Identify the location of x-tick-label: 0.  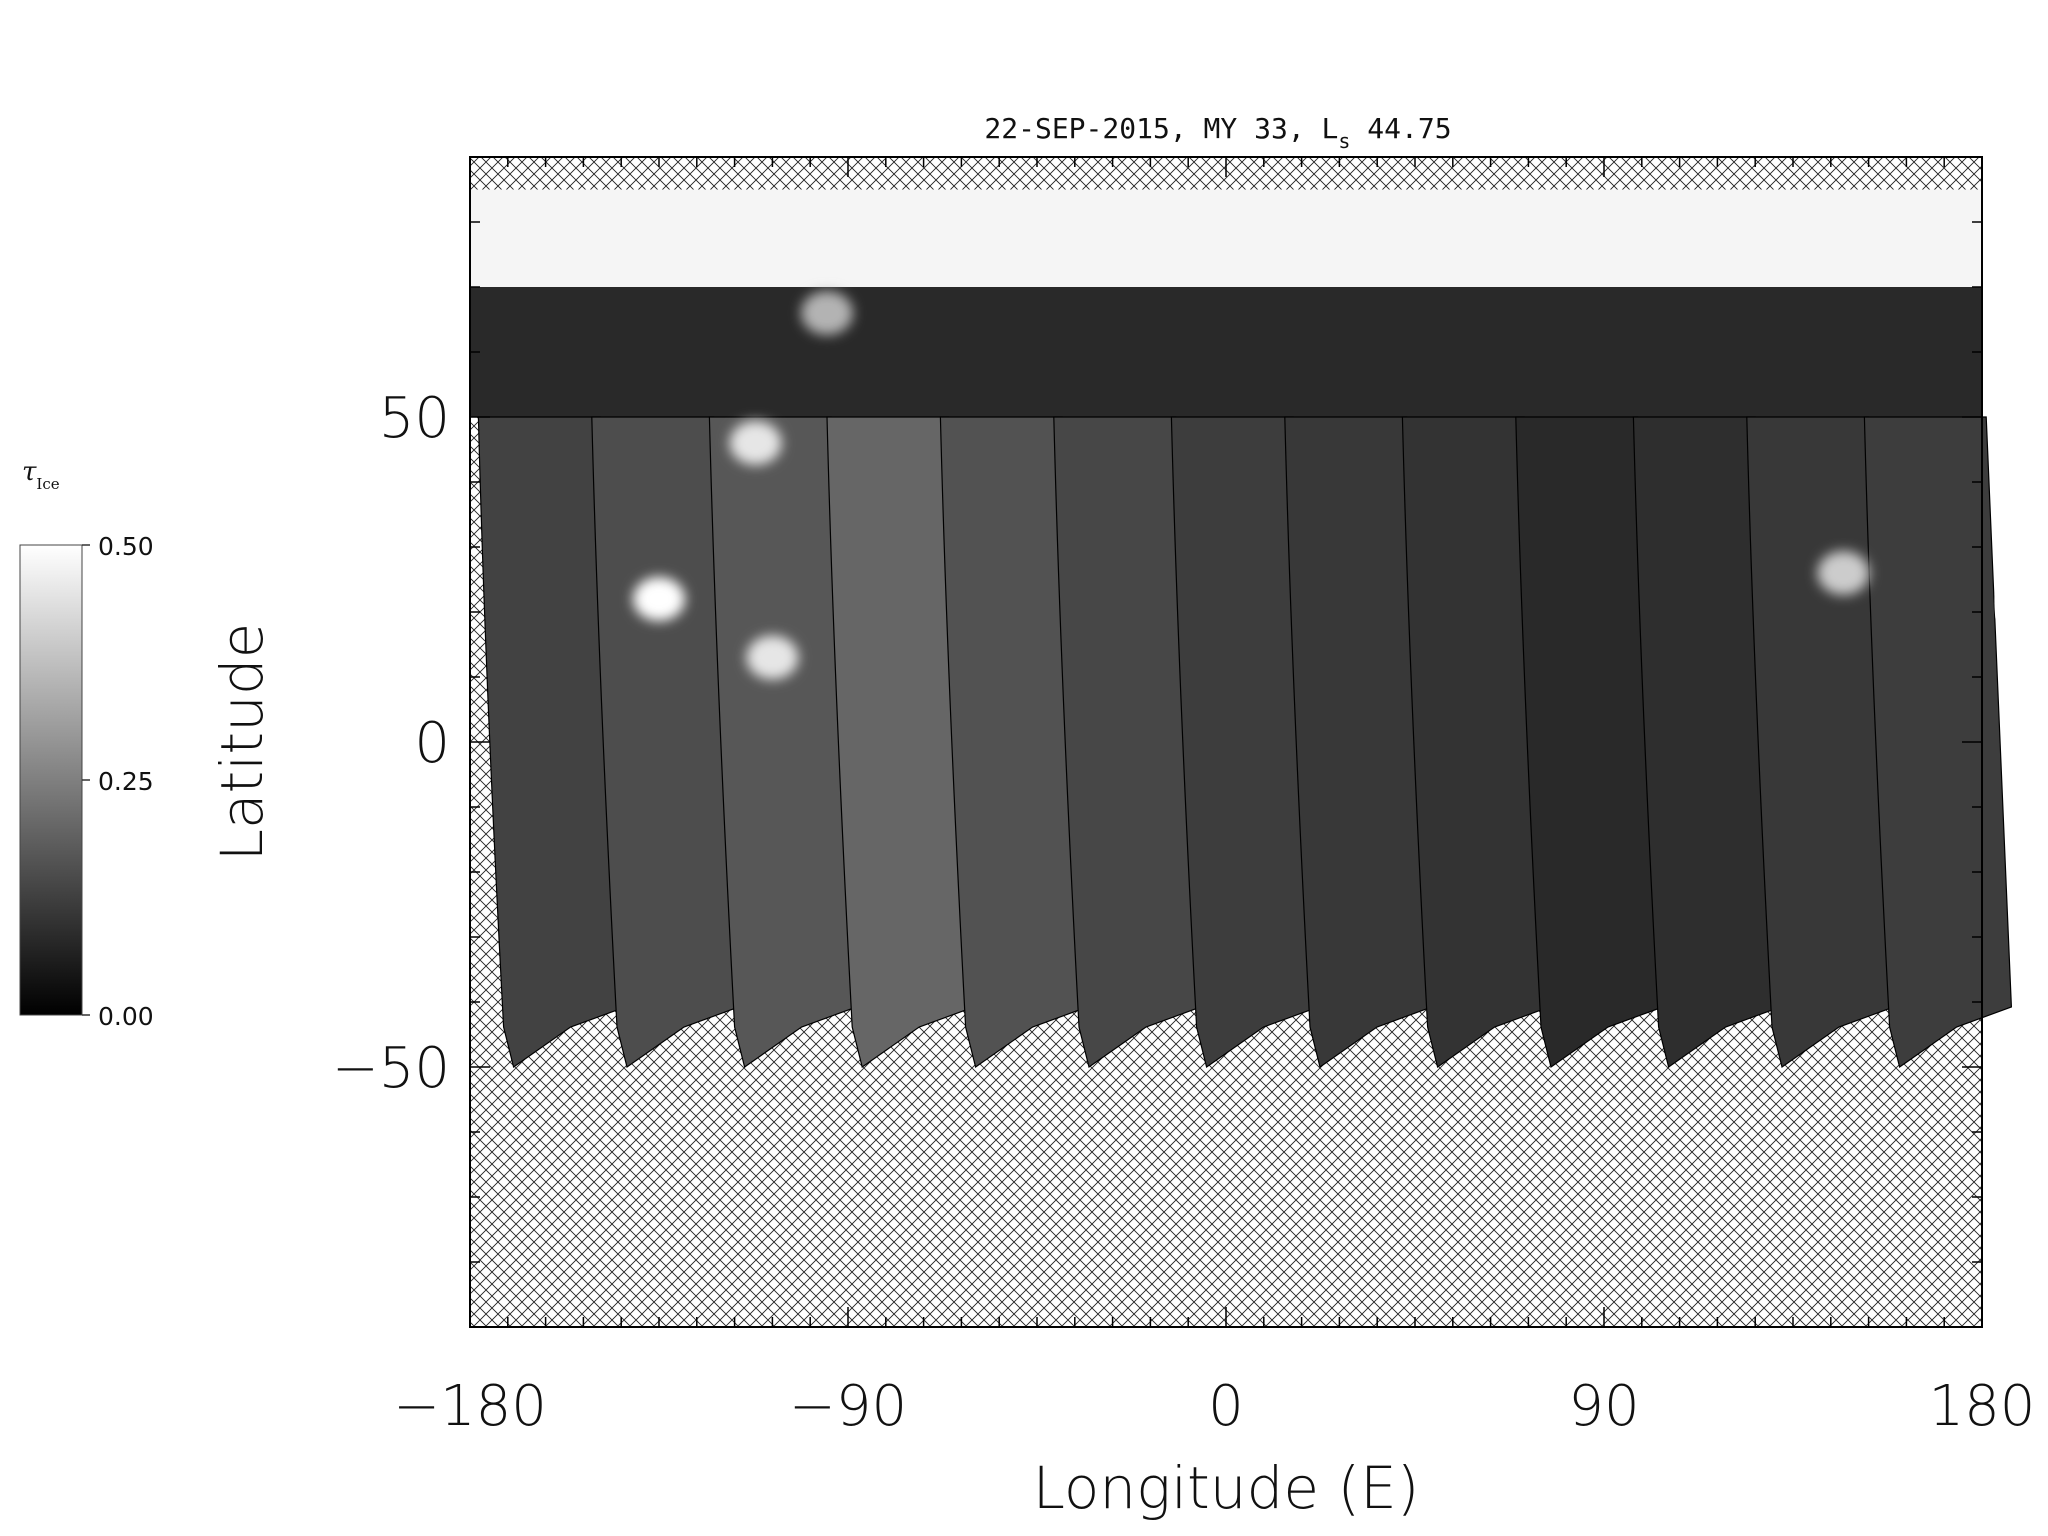
(1226, 1406).